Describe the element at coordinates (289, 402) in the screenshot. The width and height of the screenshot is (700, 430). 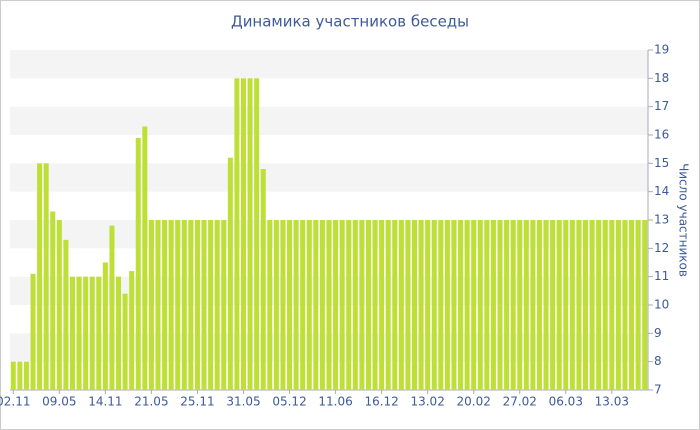
I see `x-tick-label: 05.12` at that location.